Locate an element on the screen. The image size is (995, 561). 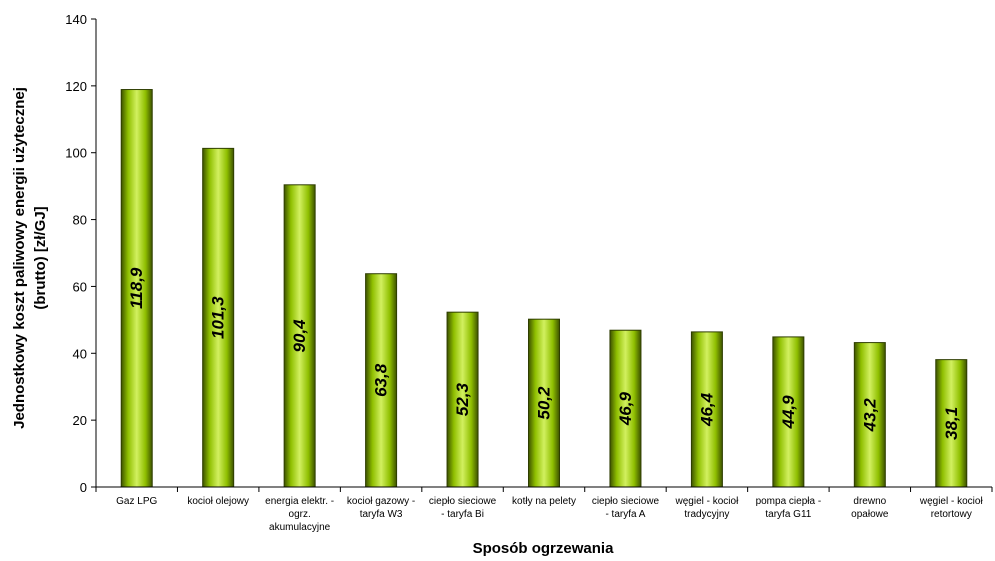
x-tick-label: ciepło sieciowe - taryfa A is located at coordinates (626, 508).